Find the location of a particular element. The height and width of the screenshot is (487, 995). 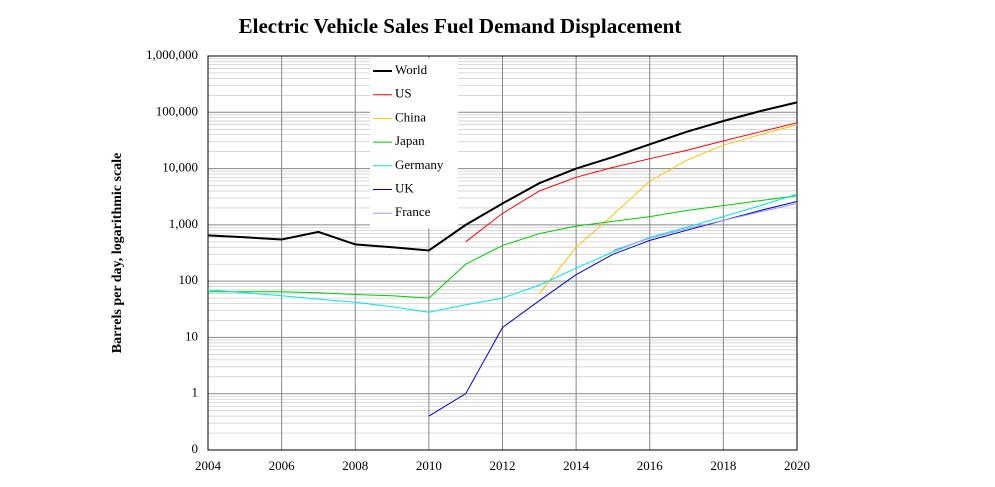

legend-label: Japan is located at coordinates (410, 140).